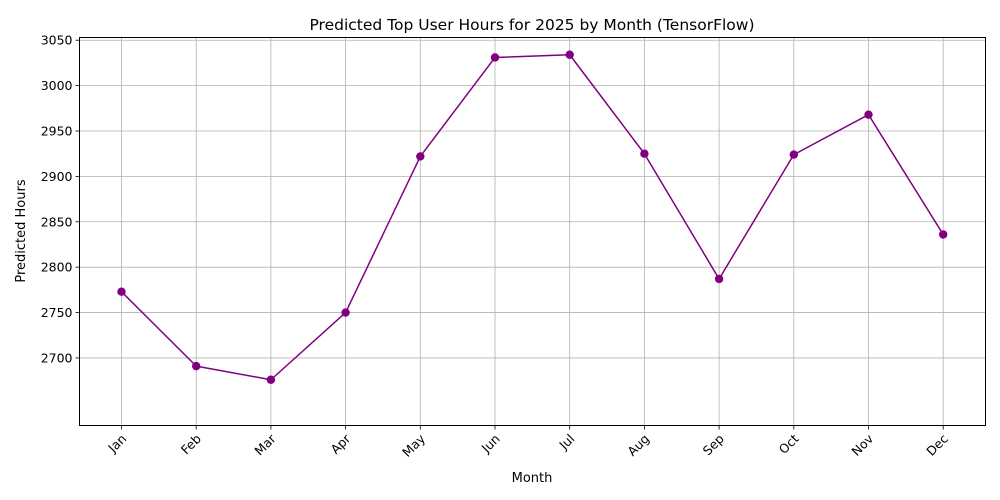 The height and width of the screenshot is (500, 1000). What do you see at coordinates (57, 267) in the screenshot?
I see `y-tick-label: 2800` at bounding box center [57, 267].